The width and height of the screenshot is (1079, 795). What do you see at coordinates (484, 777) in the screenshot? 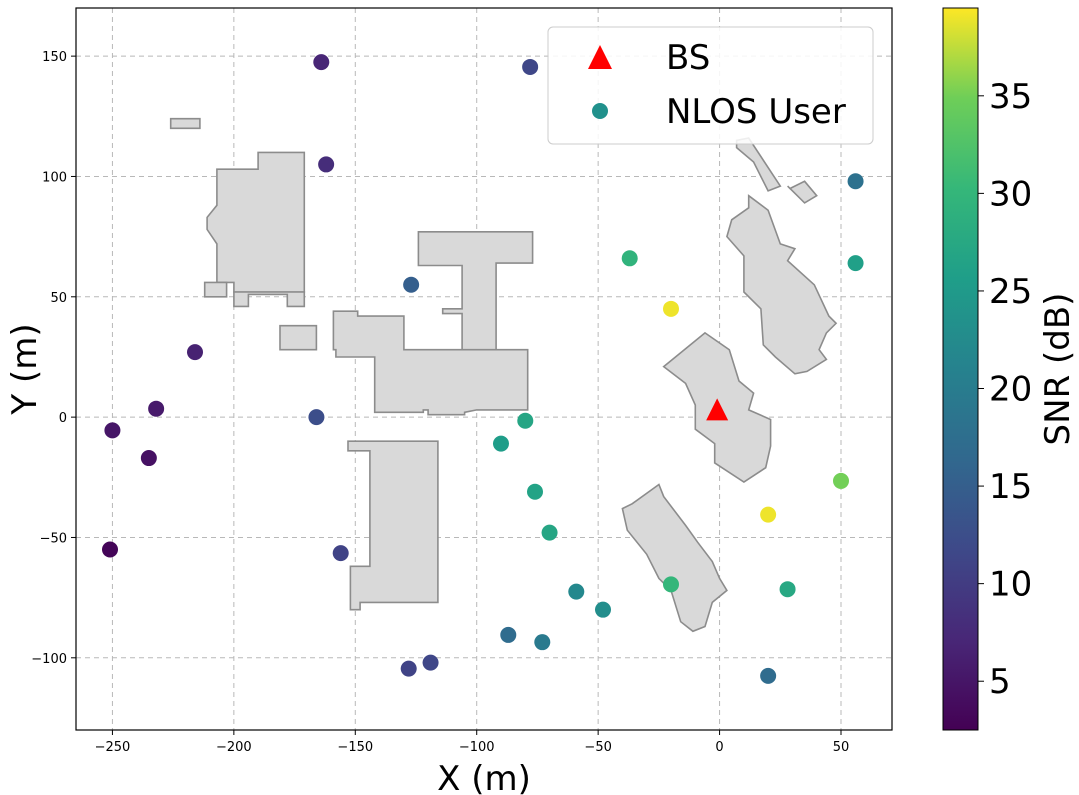
I see `x-axis-label: X (m)` at bounding box center [484, 777].